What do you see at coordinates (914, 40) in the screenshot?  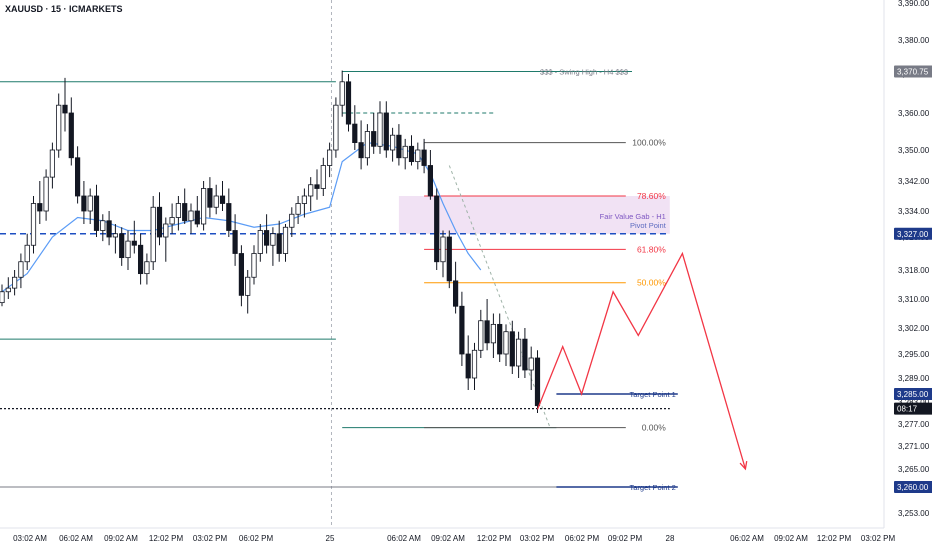 I see `y-tick-label: 3,380.00` at bounding box center [914, 40].